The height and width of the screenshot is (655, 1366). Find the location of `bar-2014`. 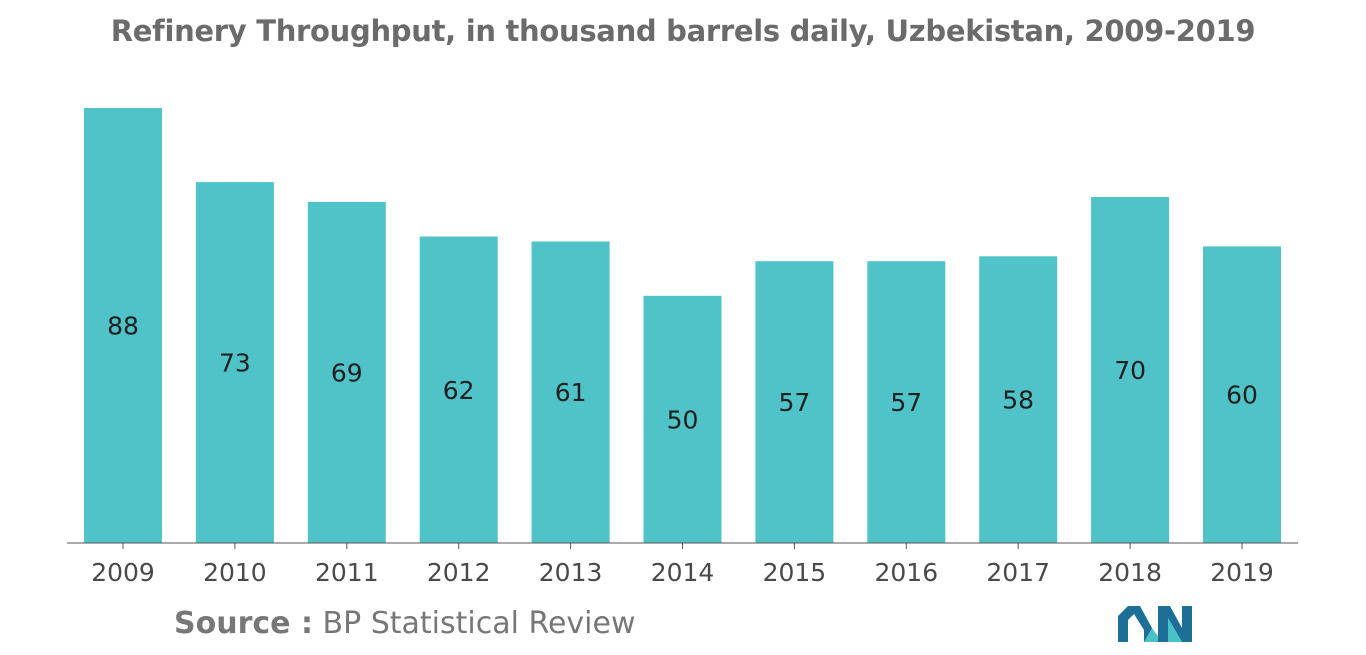

bar-2014 is located at coordinates (682, 419).